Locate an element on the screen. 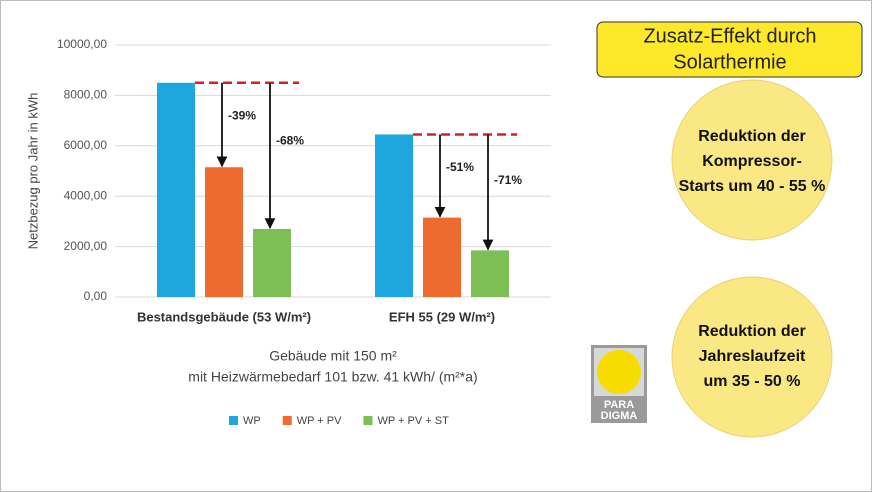 Image resolution: width=872 pixels, height=492 pixels. annotation: -68% is located at coordinates (290, 140).